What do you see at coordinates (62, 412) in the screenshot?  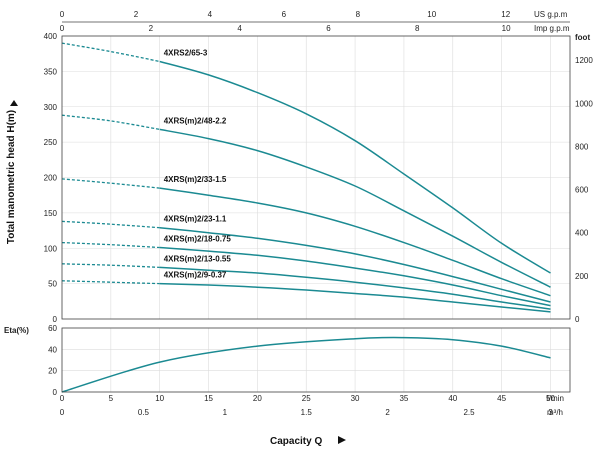 I see `x-tick-m3h: 0` at bounding box center [62, 412].